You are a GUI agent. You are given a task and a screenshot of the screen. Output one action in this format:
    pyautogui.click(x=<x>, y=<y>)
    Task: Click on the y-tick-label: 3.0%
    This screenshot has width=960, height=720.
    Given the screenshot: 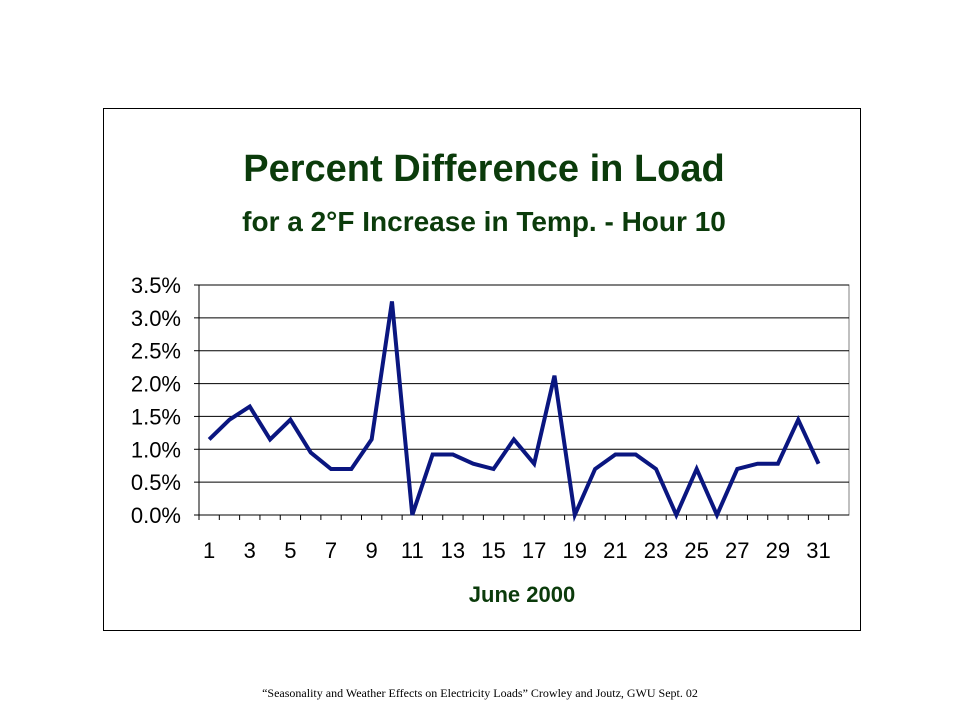 What is the action you would take?
    pyautogui.click(x=156, y=318)
    